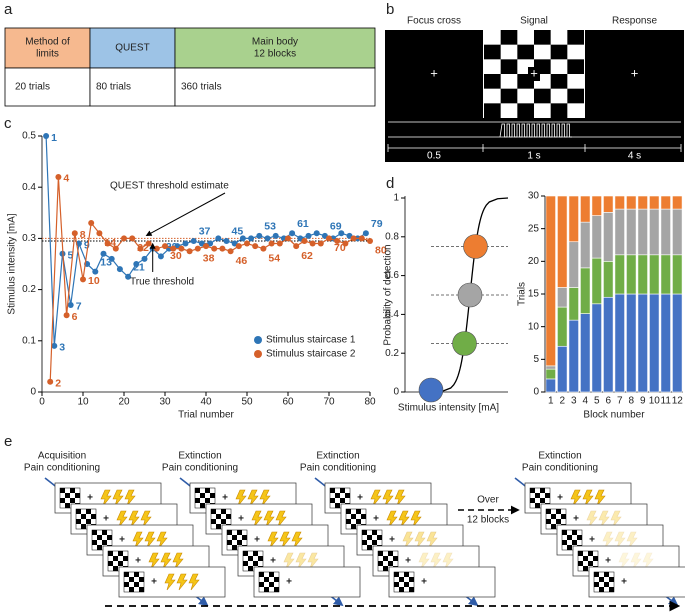 This screenshot has height=614, width=685. What do you see at coordinates (275, 54) in the screenshot?
I see `header-text: 12 blocks` at bounding box center [275, 54].